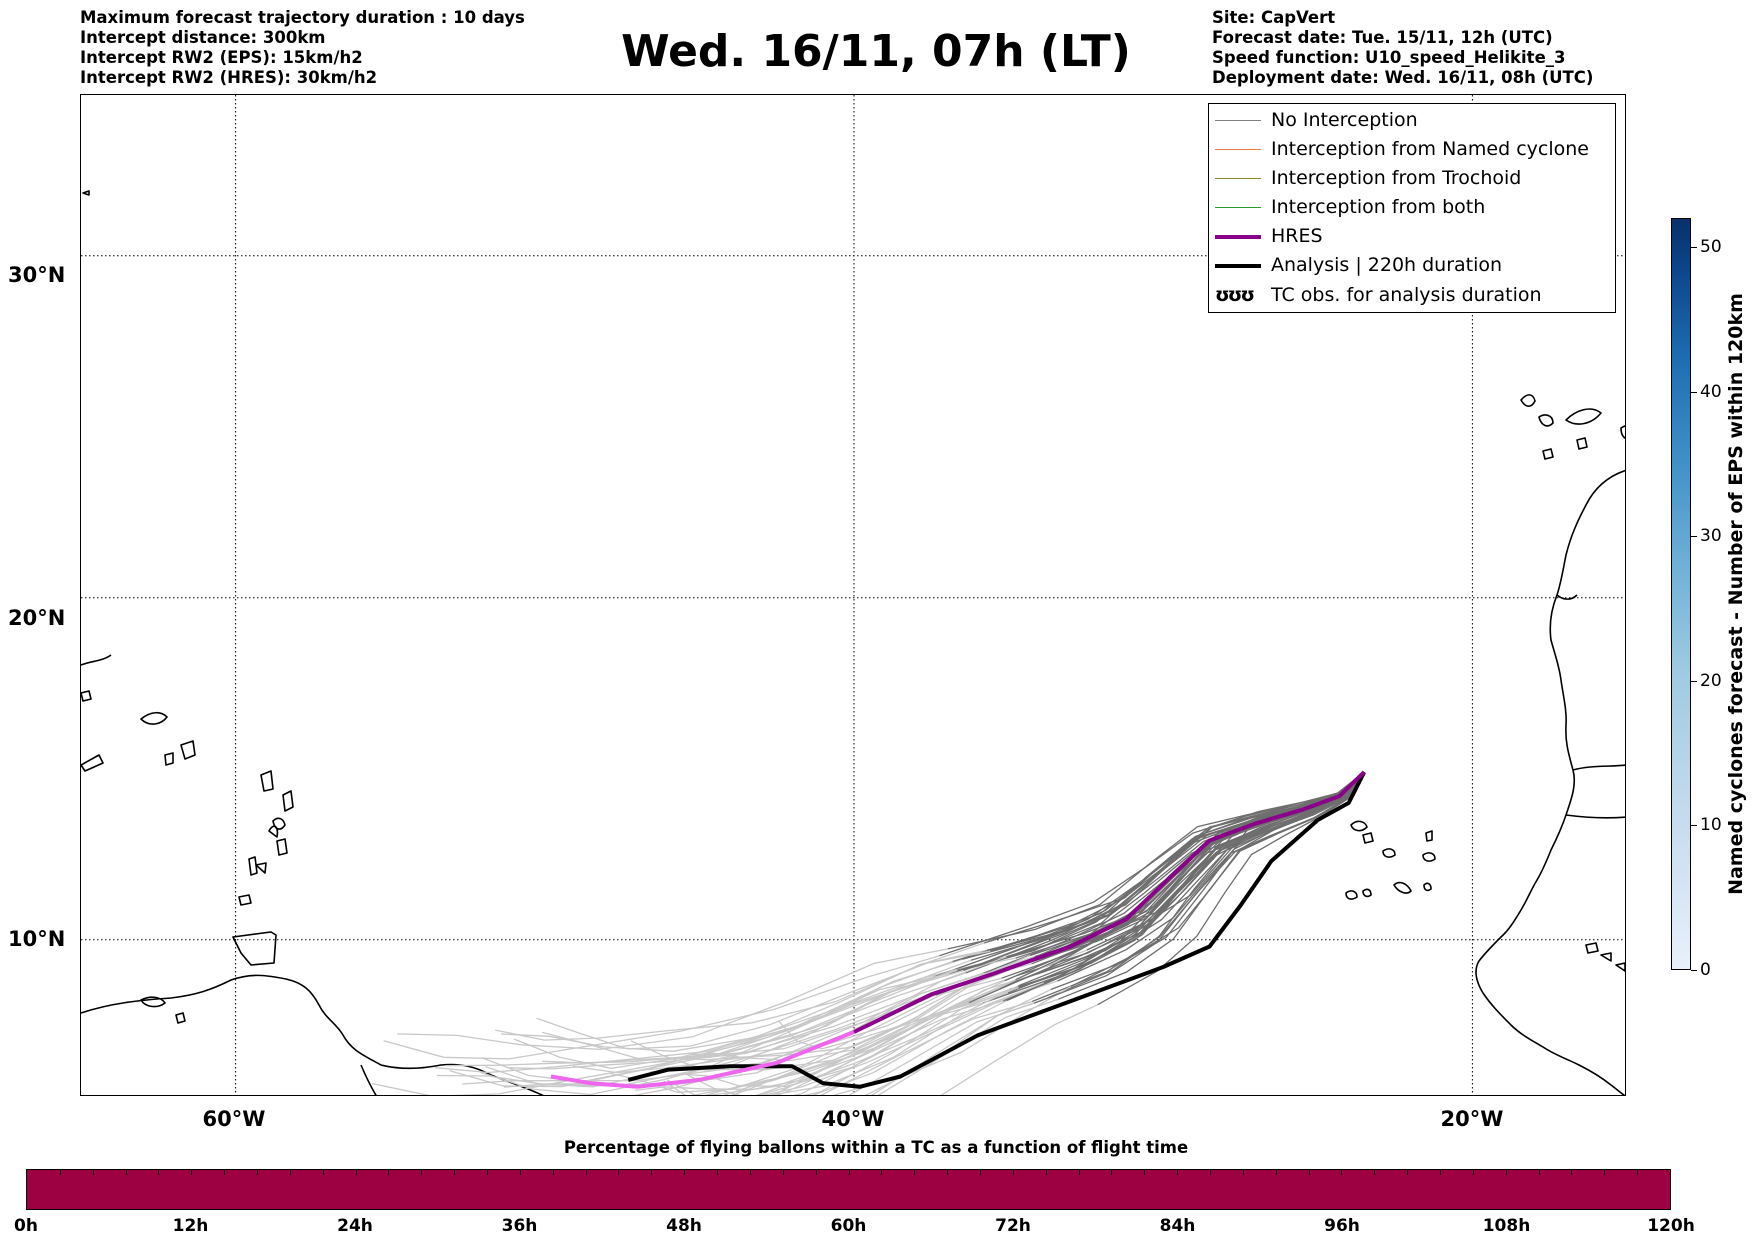 The image size is (1752, 1241). I want to click on legend-swatch-both, so click(1238, 207).